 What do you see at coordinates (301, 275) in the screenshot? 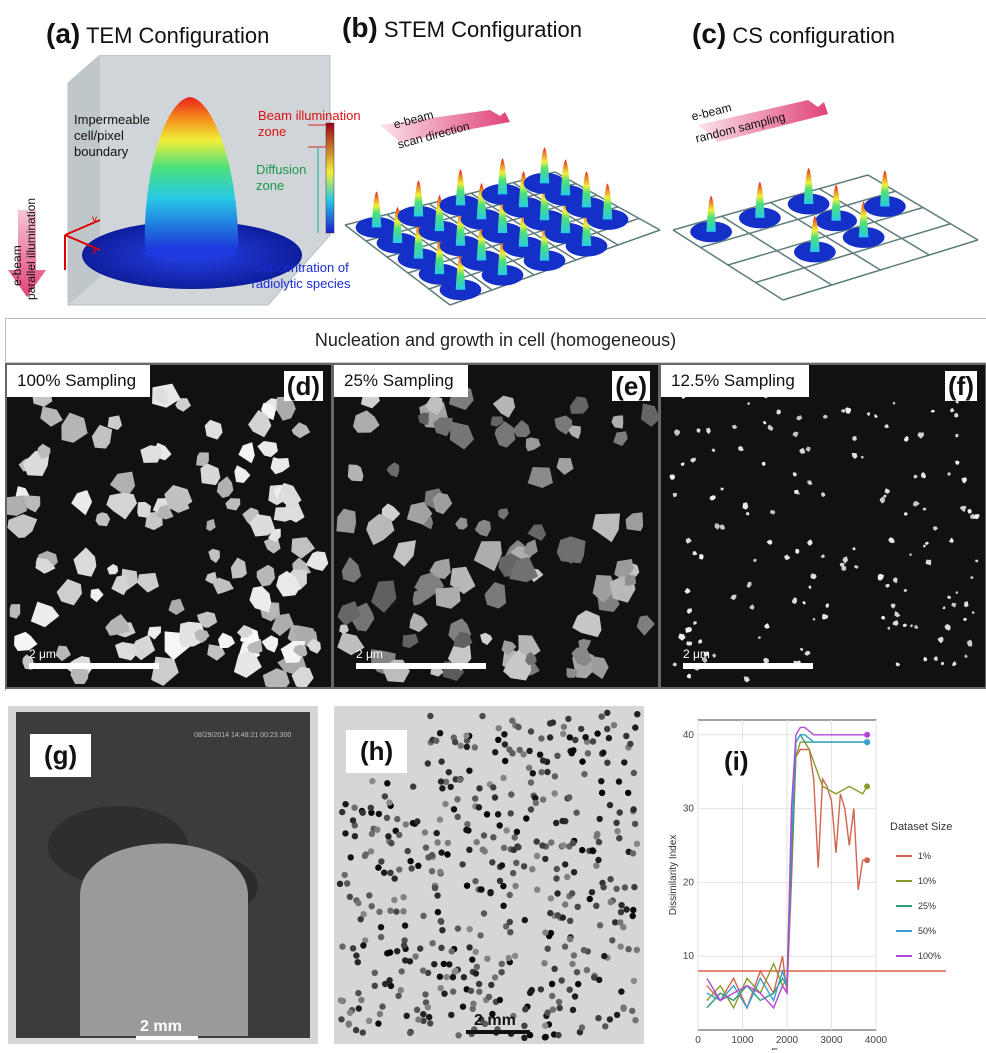
I see `concentration-label: Concentration of radiolytic species` at bounding box center [301, 275].